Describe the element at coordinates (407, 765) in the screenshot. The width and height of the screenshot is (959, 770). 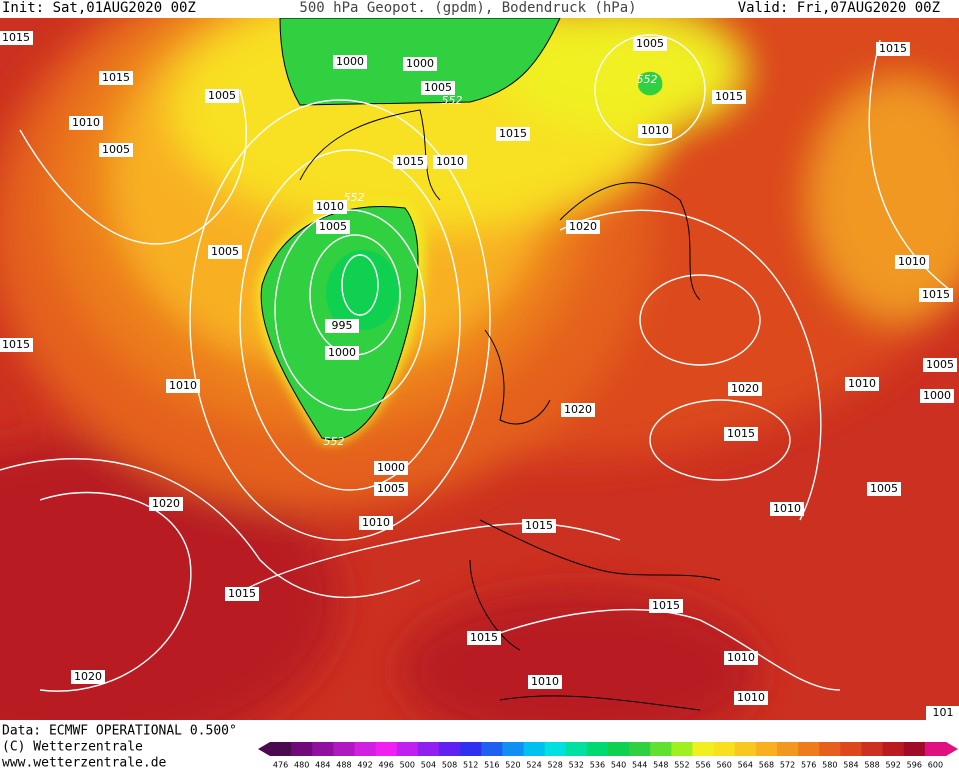
I see `colorbar-label: 500` at that location.